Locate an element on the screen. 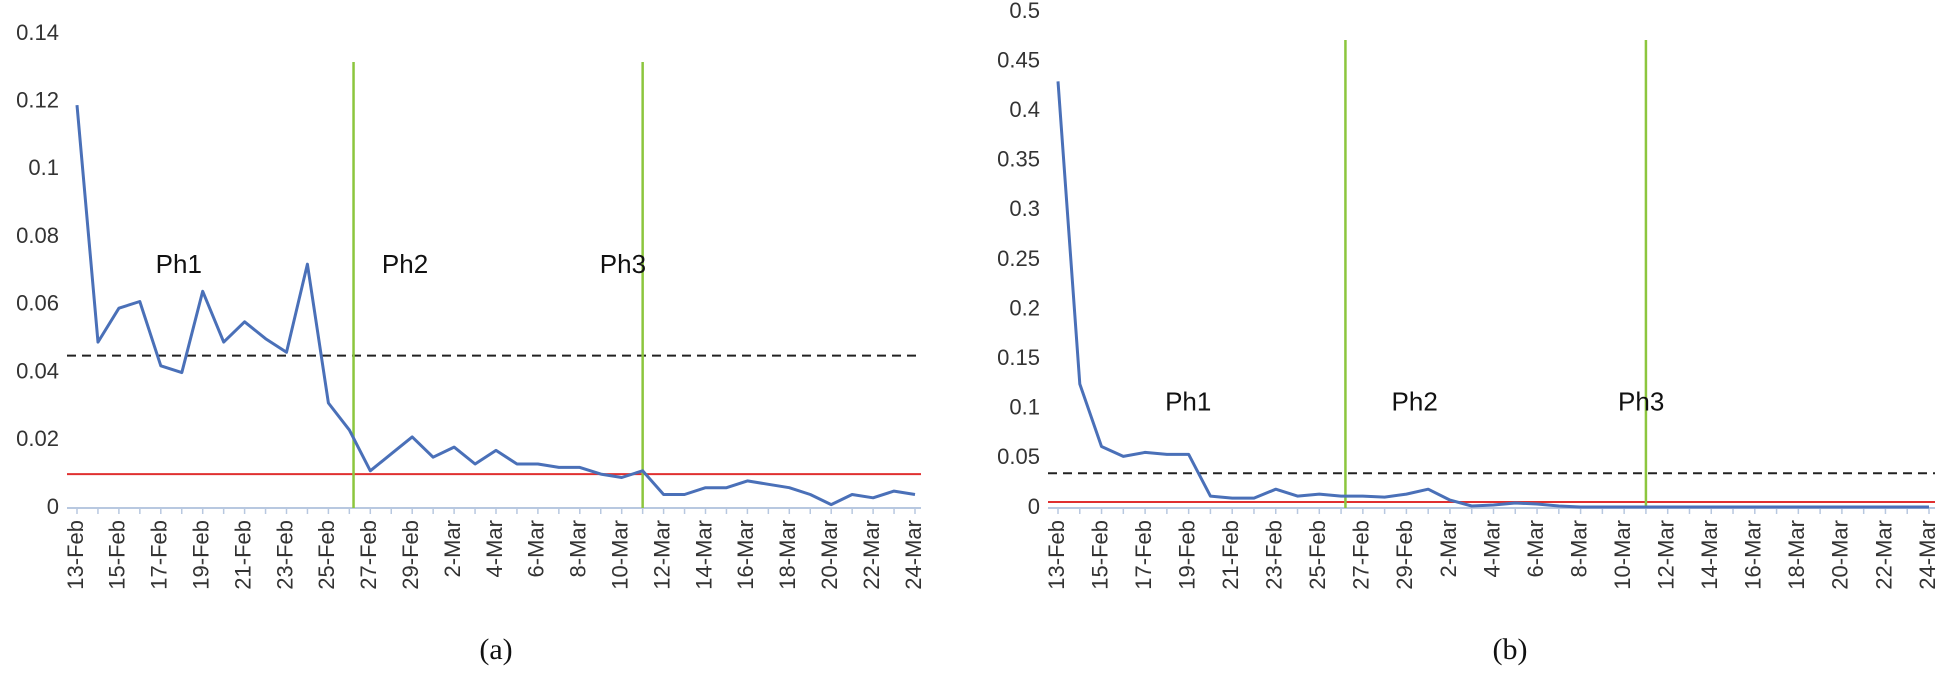 The image size is (1948, 677). y-tick-label: 0.25 is located at coordinates (1018, 258).